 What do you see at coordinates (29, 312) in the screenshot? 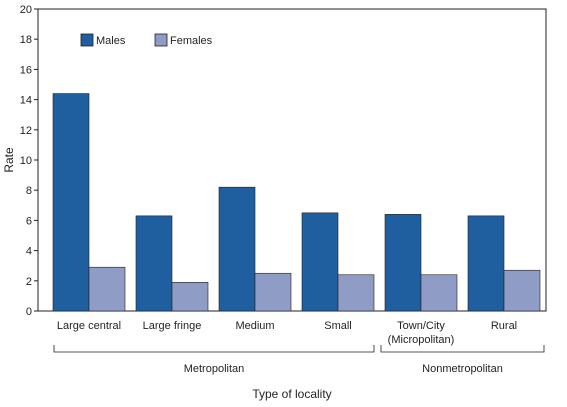
I see `y-tick-label: 0` at bounding box center [29, 312].